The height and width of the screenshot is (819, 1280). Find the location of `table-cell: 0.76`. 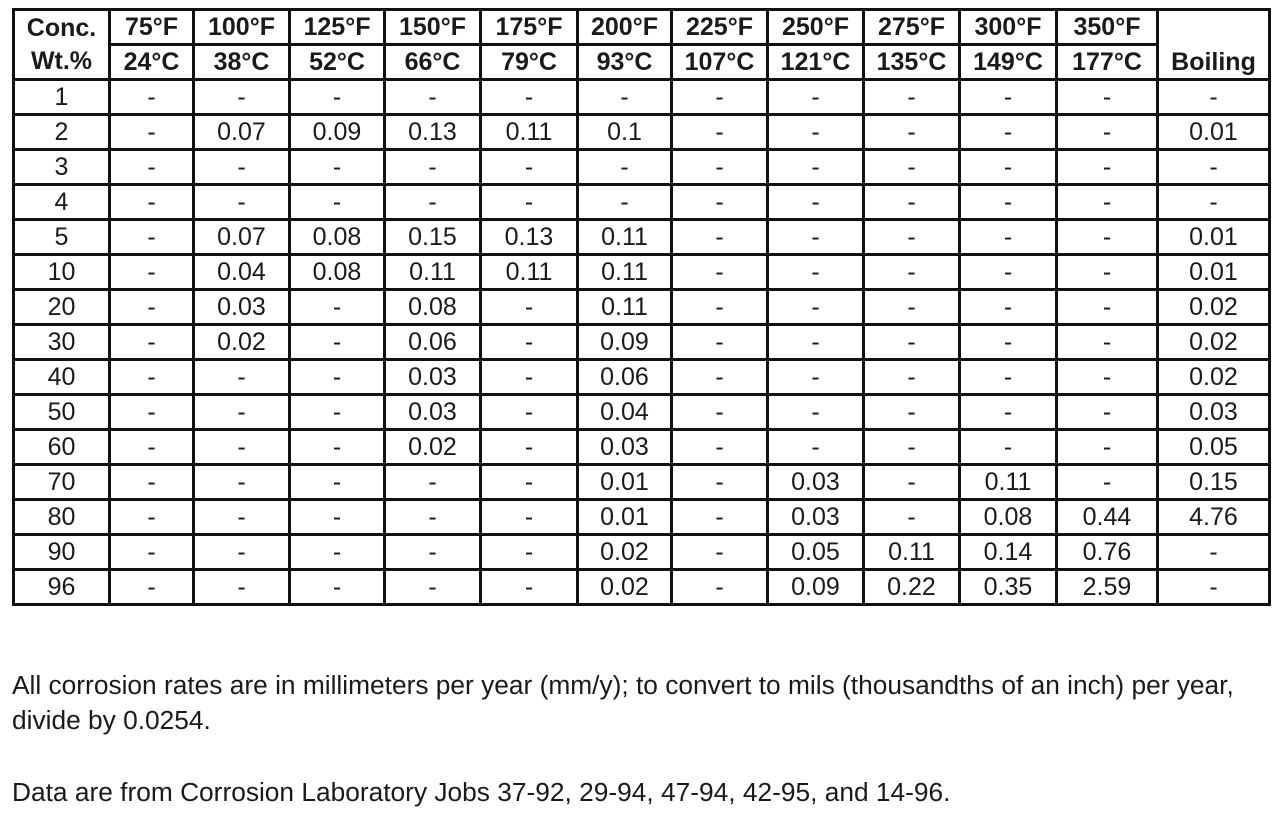

table-cell: 0.76 is located at coordinates (1107, 552).